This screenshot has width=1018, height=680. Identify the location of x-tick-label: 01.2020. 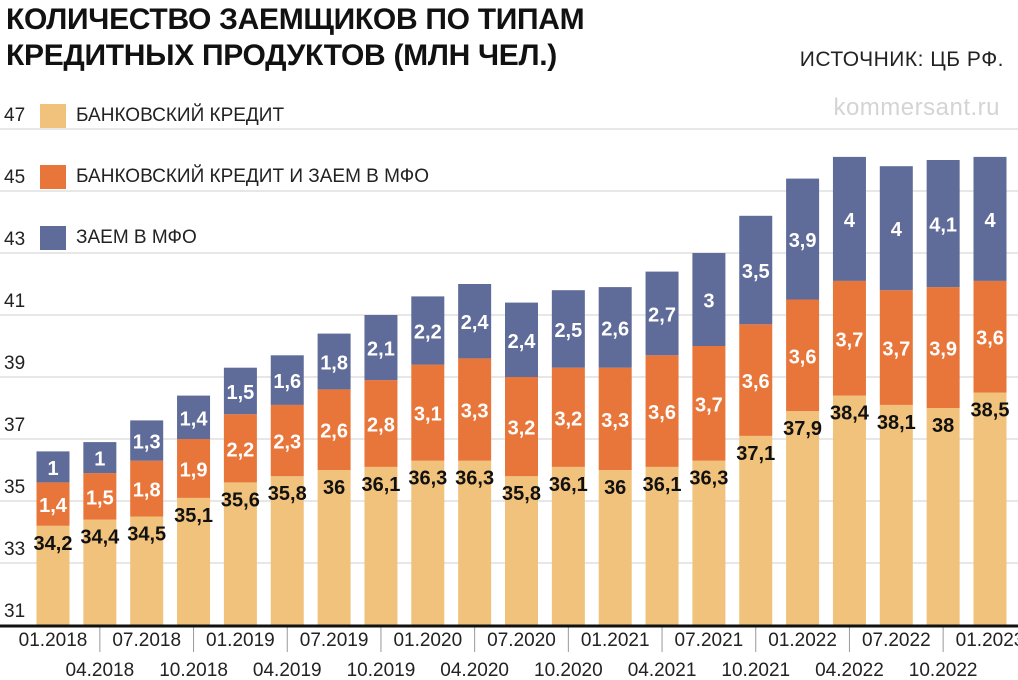
(427, 640).